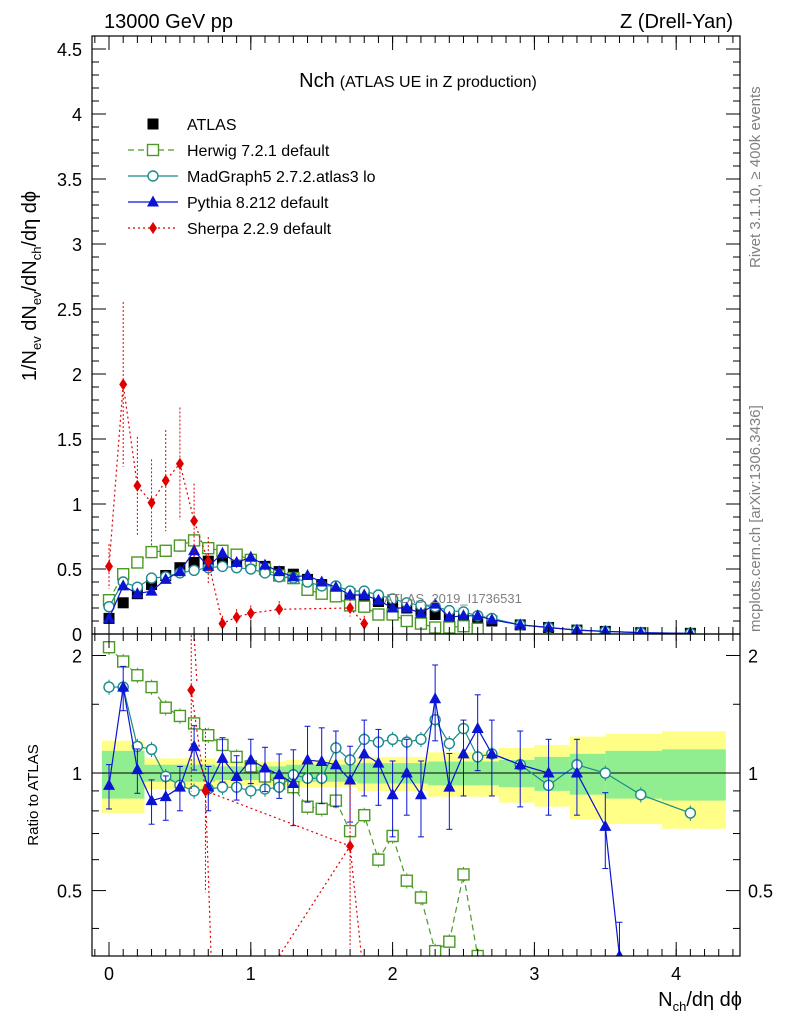 This screenshot has height=1024, width=786. I want to click on ratio-tick-label-left: 2, so click(77, 656).